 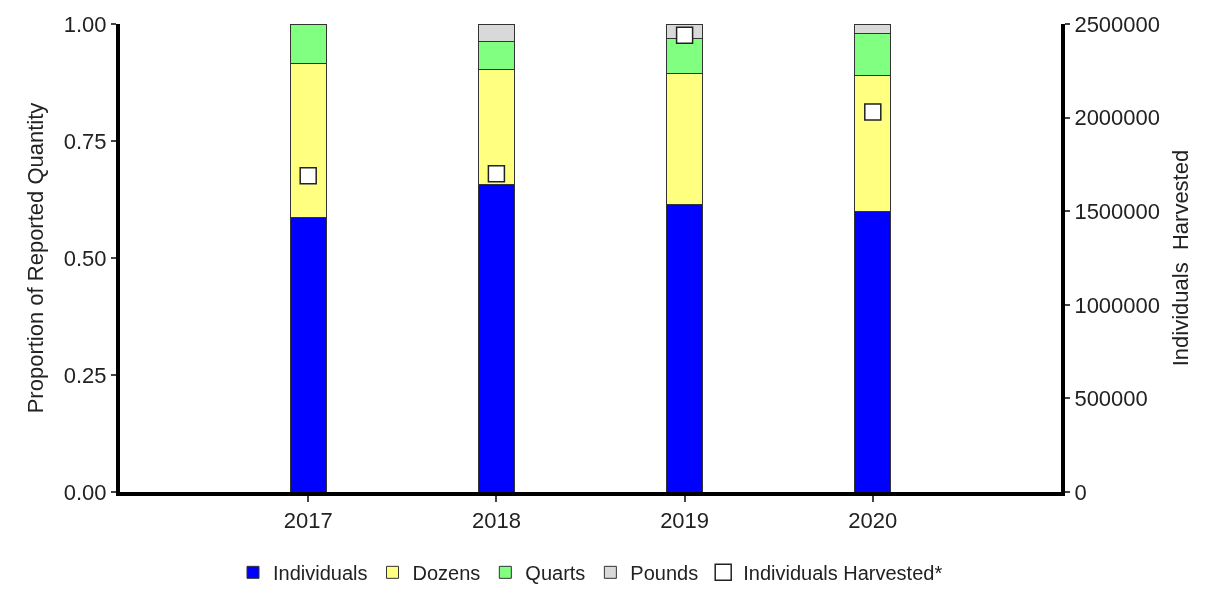 I want to click on y-tick-label: 1.00, so click(x=85, y=24).